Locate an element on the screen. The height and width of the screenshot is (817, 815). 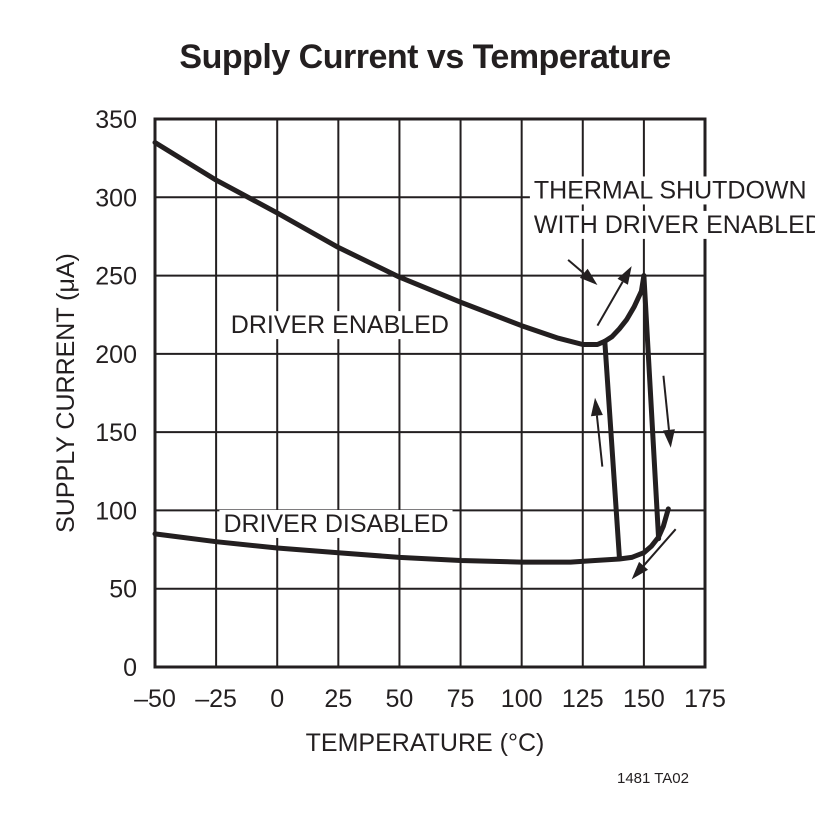
svg-text: THERMAL SHUTDOWN is located at coordinates (670, 190).